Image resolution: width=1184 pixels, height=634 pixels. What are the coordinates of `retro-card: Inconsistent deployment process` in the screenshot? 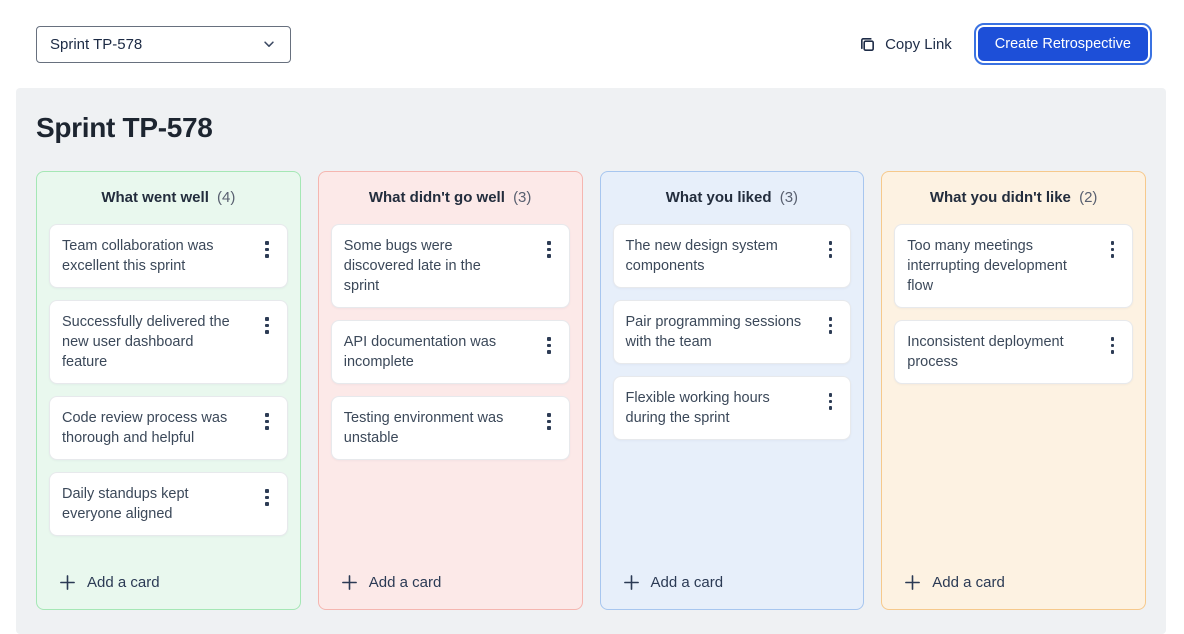 It's located at (1013, 352).